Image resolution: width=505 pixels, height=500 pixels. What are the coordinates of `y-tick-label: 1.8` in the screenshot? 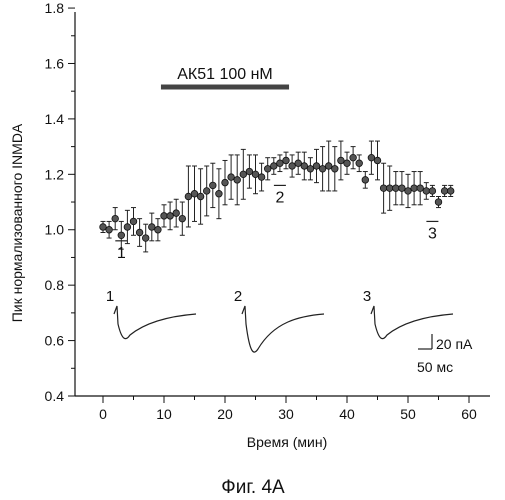 It's located at (55, 8).